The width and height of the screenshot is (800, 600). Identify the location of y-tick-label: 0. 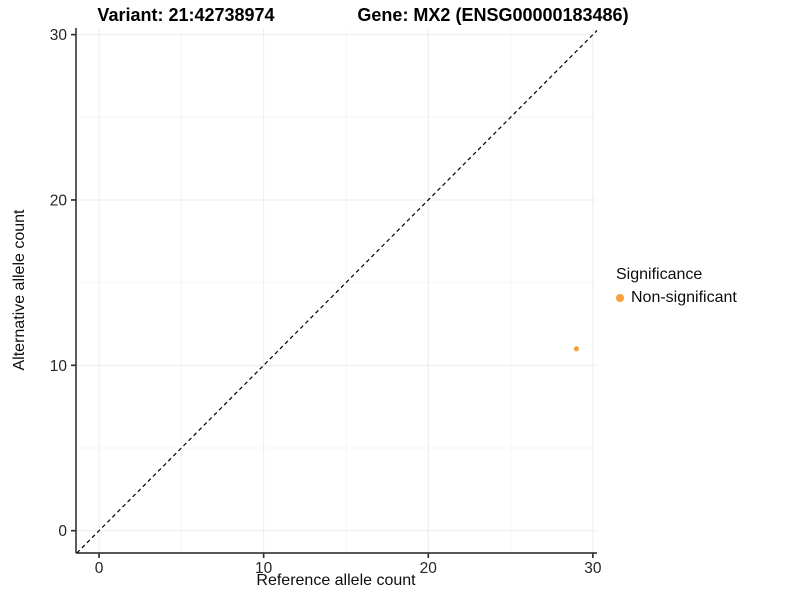
(62, 531).